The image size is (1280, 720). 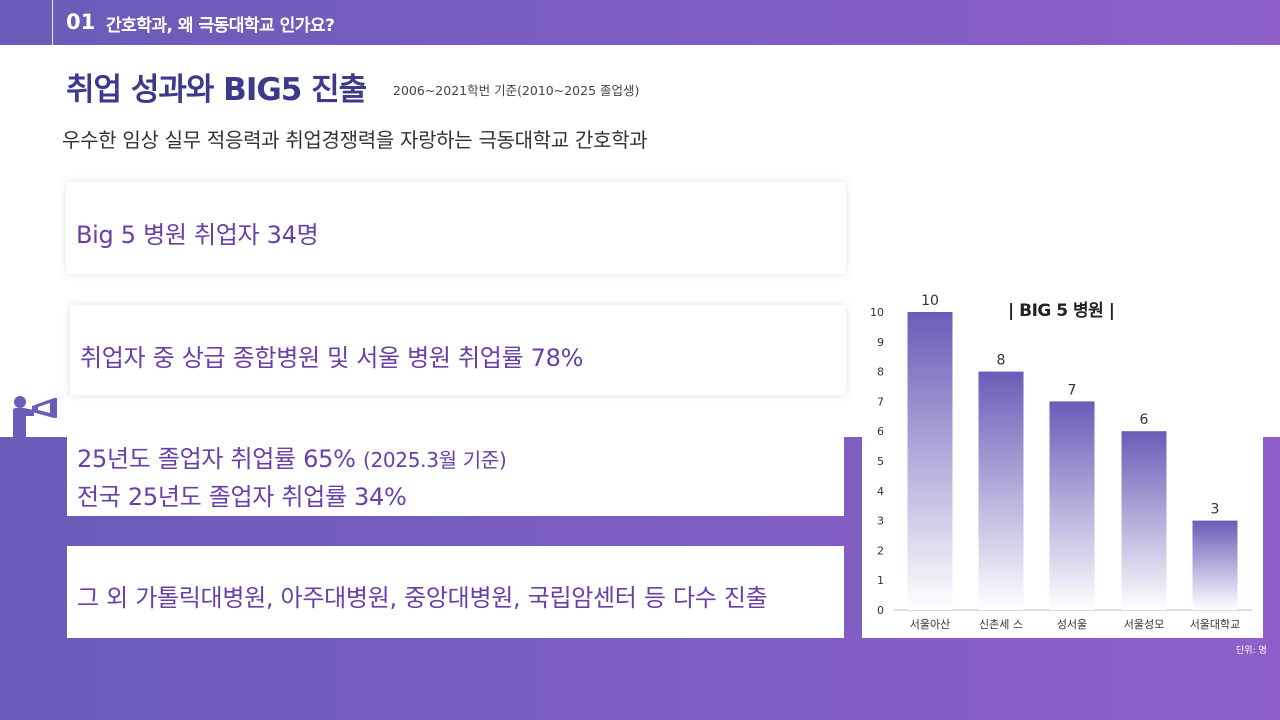 I want to click on x-category-label: 성서울, so click(x=1072, y=624).